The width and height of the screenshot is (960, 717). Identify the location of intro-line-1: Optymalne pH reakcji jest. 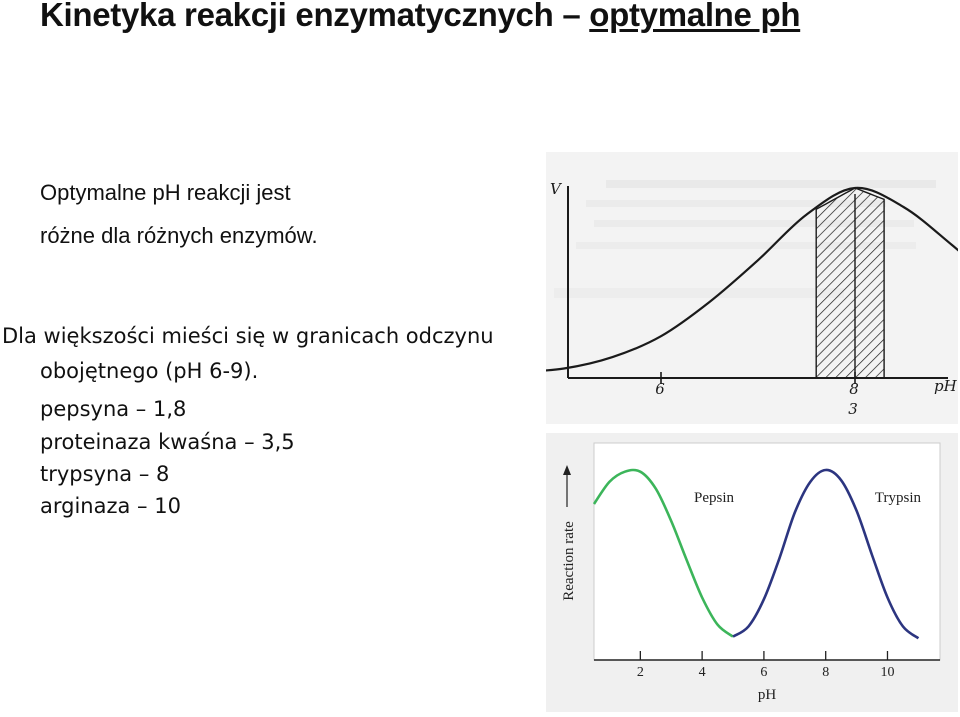
(165, 192).